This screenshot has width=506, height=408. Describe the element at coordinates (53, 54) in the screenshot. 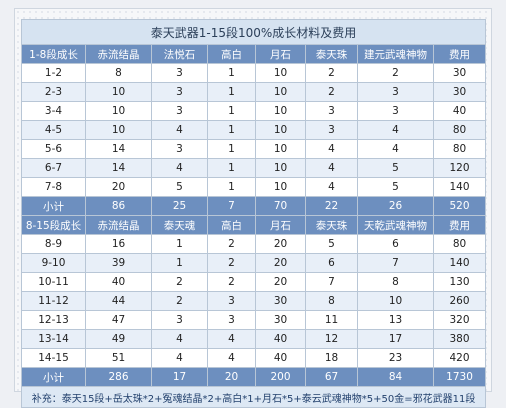

I see `table-cell: 1-8段成长` at that location.